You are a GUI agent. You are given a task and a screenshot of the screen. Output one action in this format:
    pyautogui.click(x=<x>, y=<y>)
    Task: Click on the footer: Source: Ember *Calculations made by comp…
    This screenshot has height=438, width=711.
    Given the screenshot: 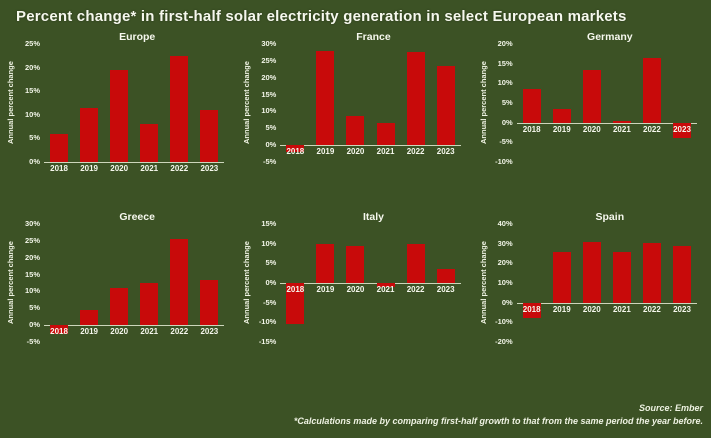 What is the action you would take?
    pyautogui.click(x=498, y=415)
    